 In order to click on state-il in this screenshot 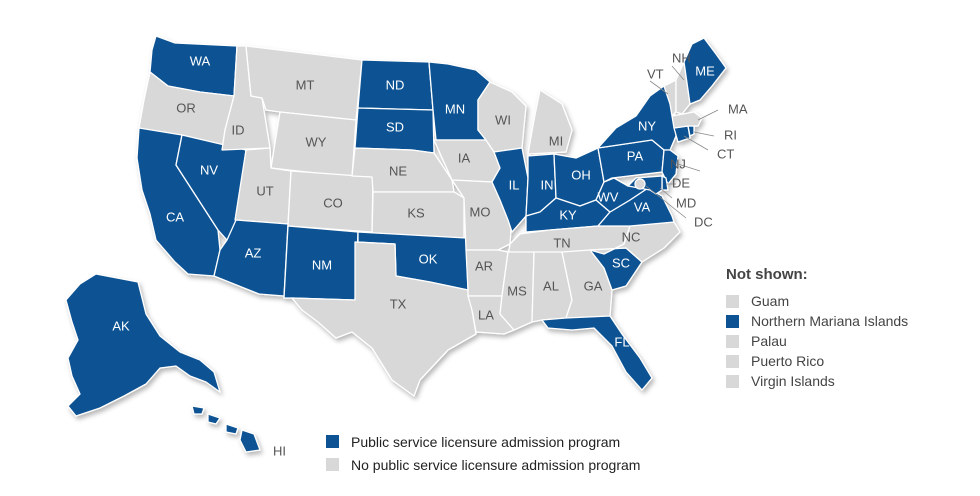, I will do `click(510, 190)`.